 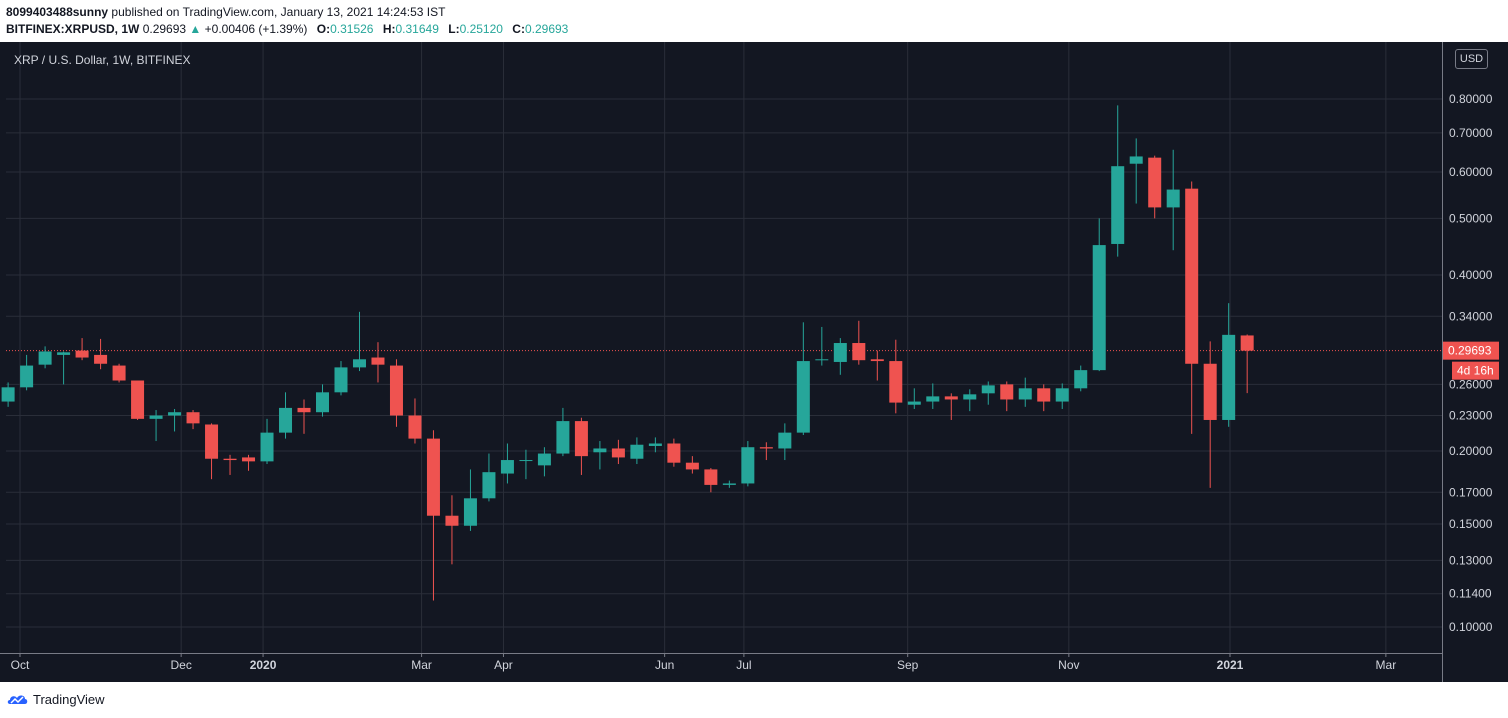 What do you see at coordinates (20, 665) in the screenshot?
I see `x-tick-label: Oct` at bounding box center [20, 665].